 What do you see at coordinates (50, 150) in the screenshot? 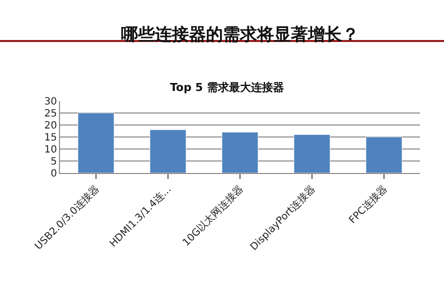
I see `y-tick-label: 10` at bounding box center [50, 150].